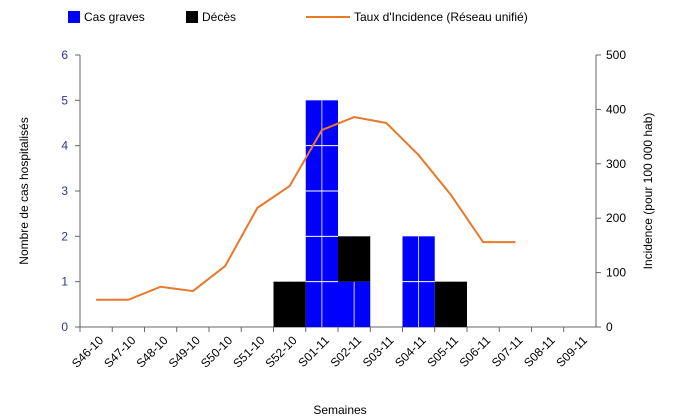 This screenshot has height=420, width=676. What do you see at coordinates (441, 17) in the screenshot?
I see `legend-label: Taux d'Incidence (Réseau unifié)` at bounding box center [441, 17].